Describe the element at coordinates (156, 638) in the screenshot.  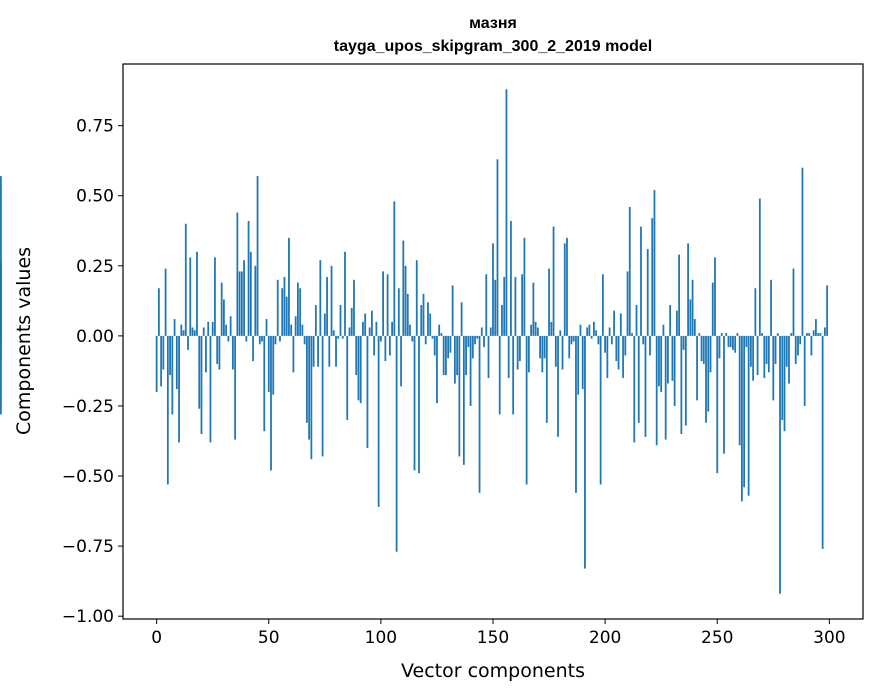
I see `x-tick-label: 0` at that location.